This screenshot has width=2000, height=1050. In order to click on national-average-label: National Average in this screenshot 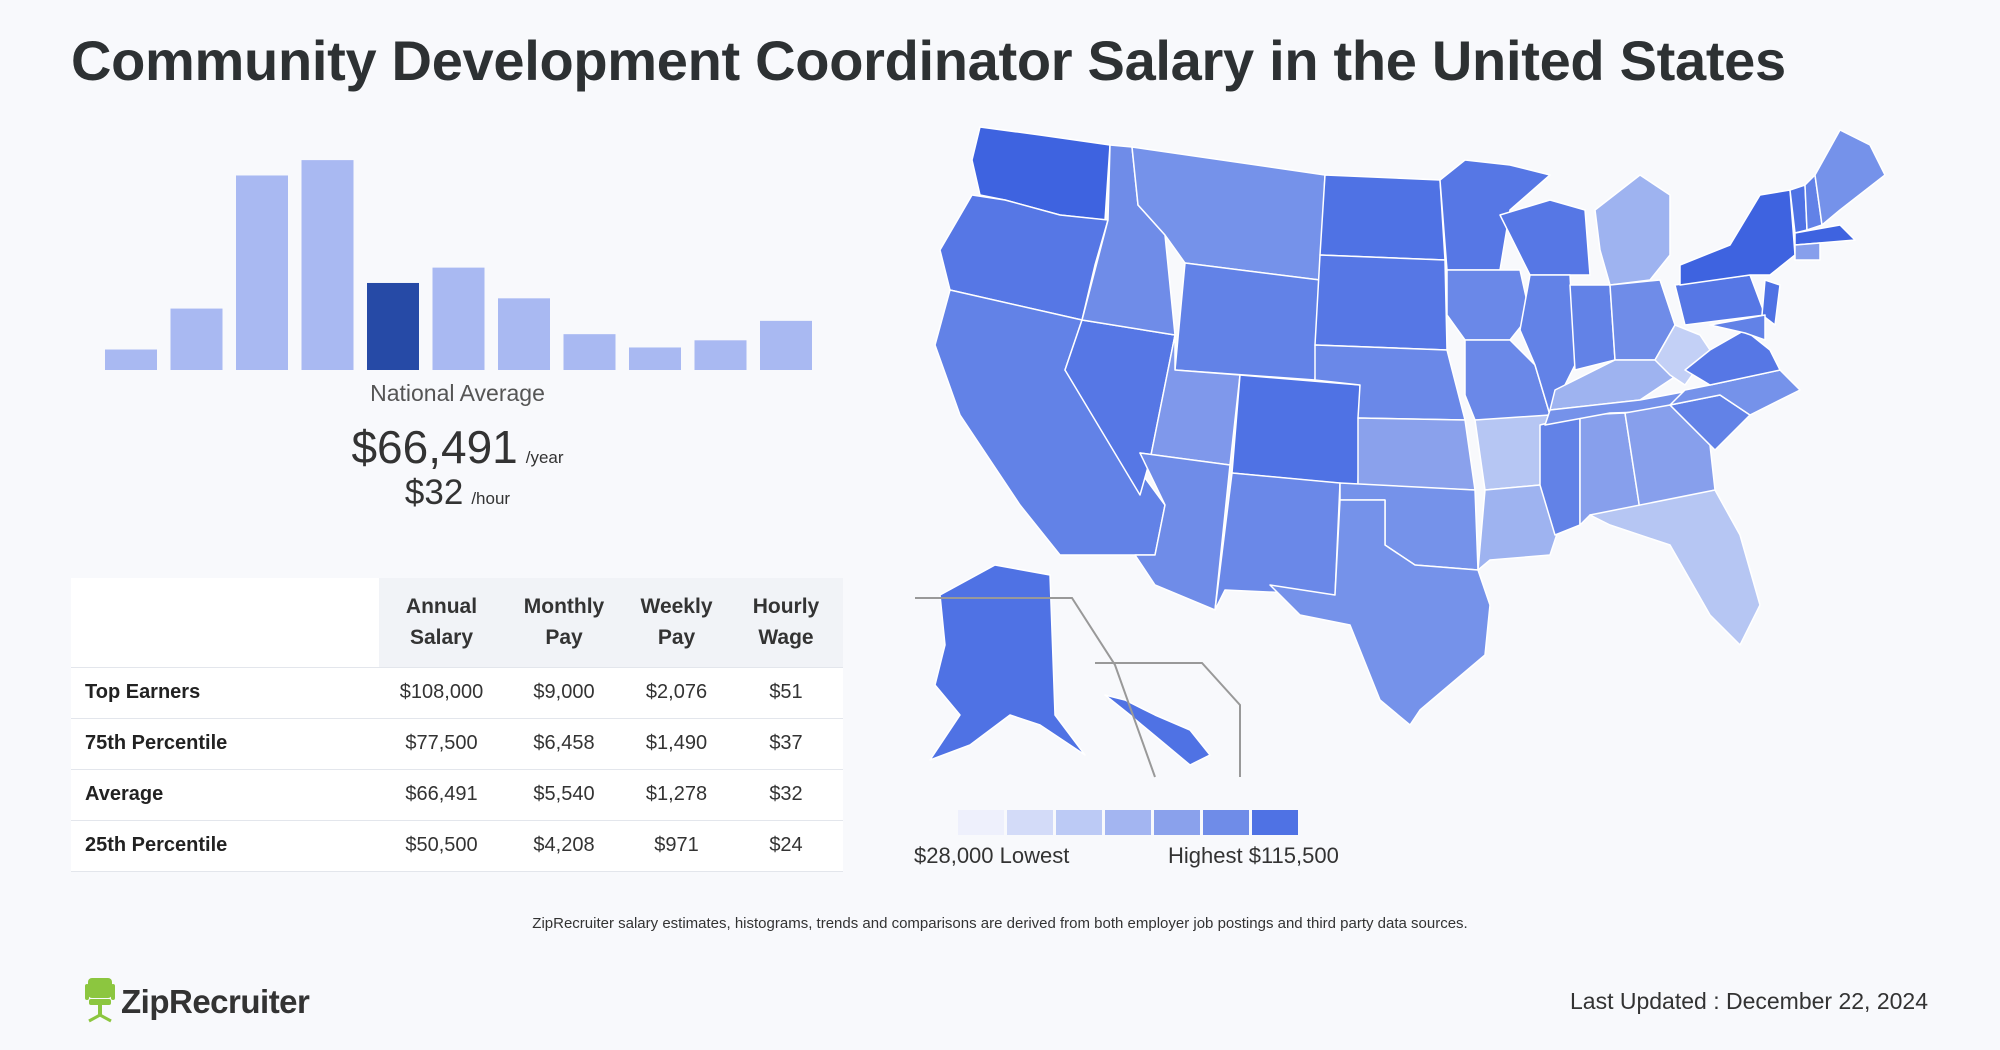, I will do `click(457, 393)`.